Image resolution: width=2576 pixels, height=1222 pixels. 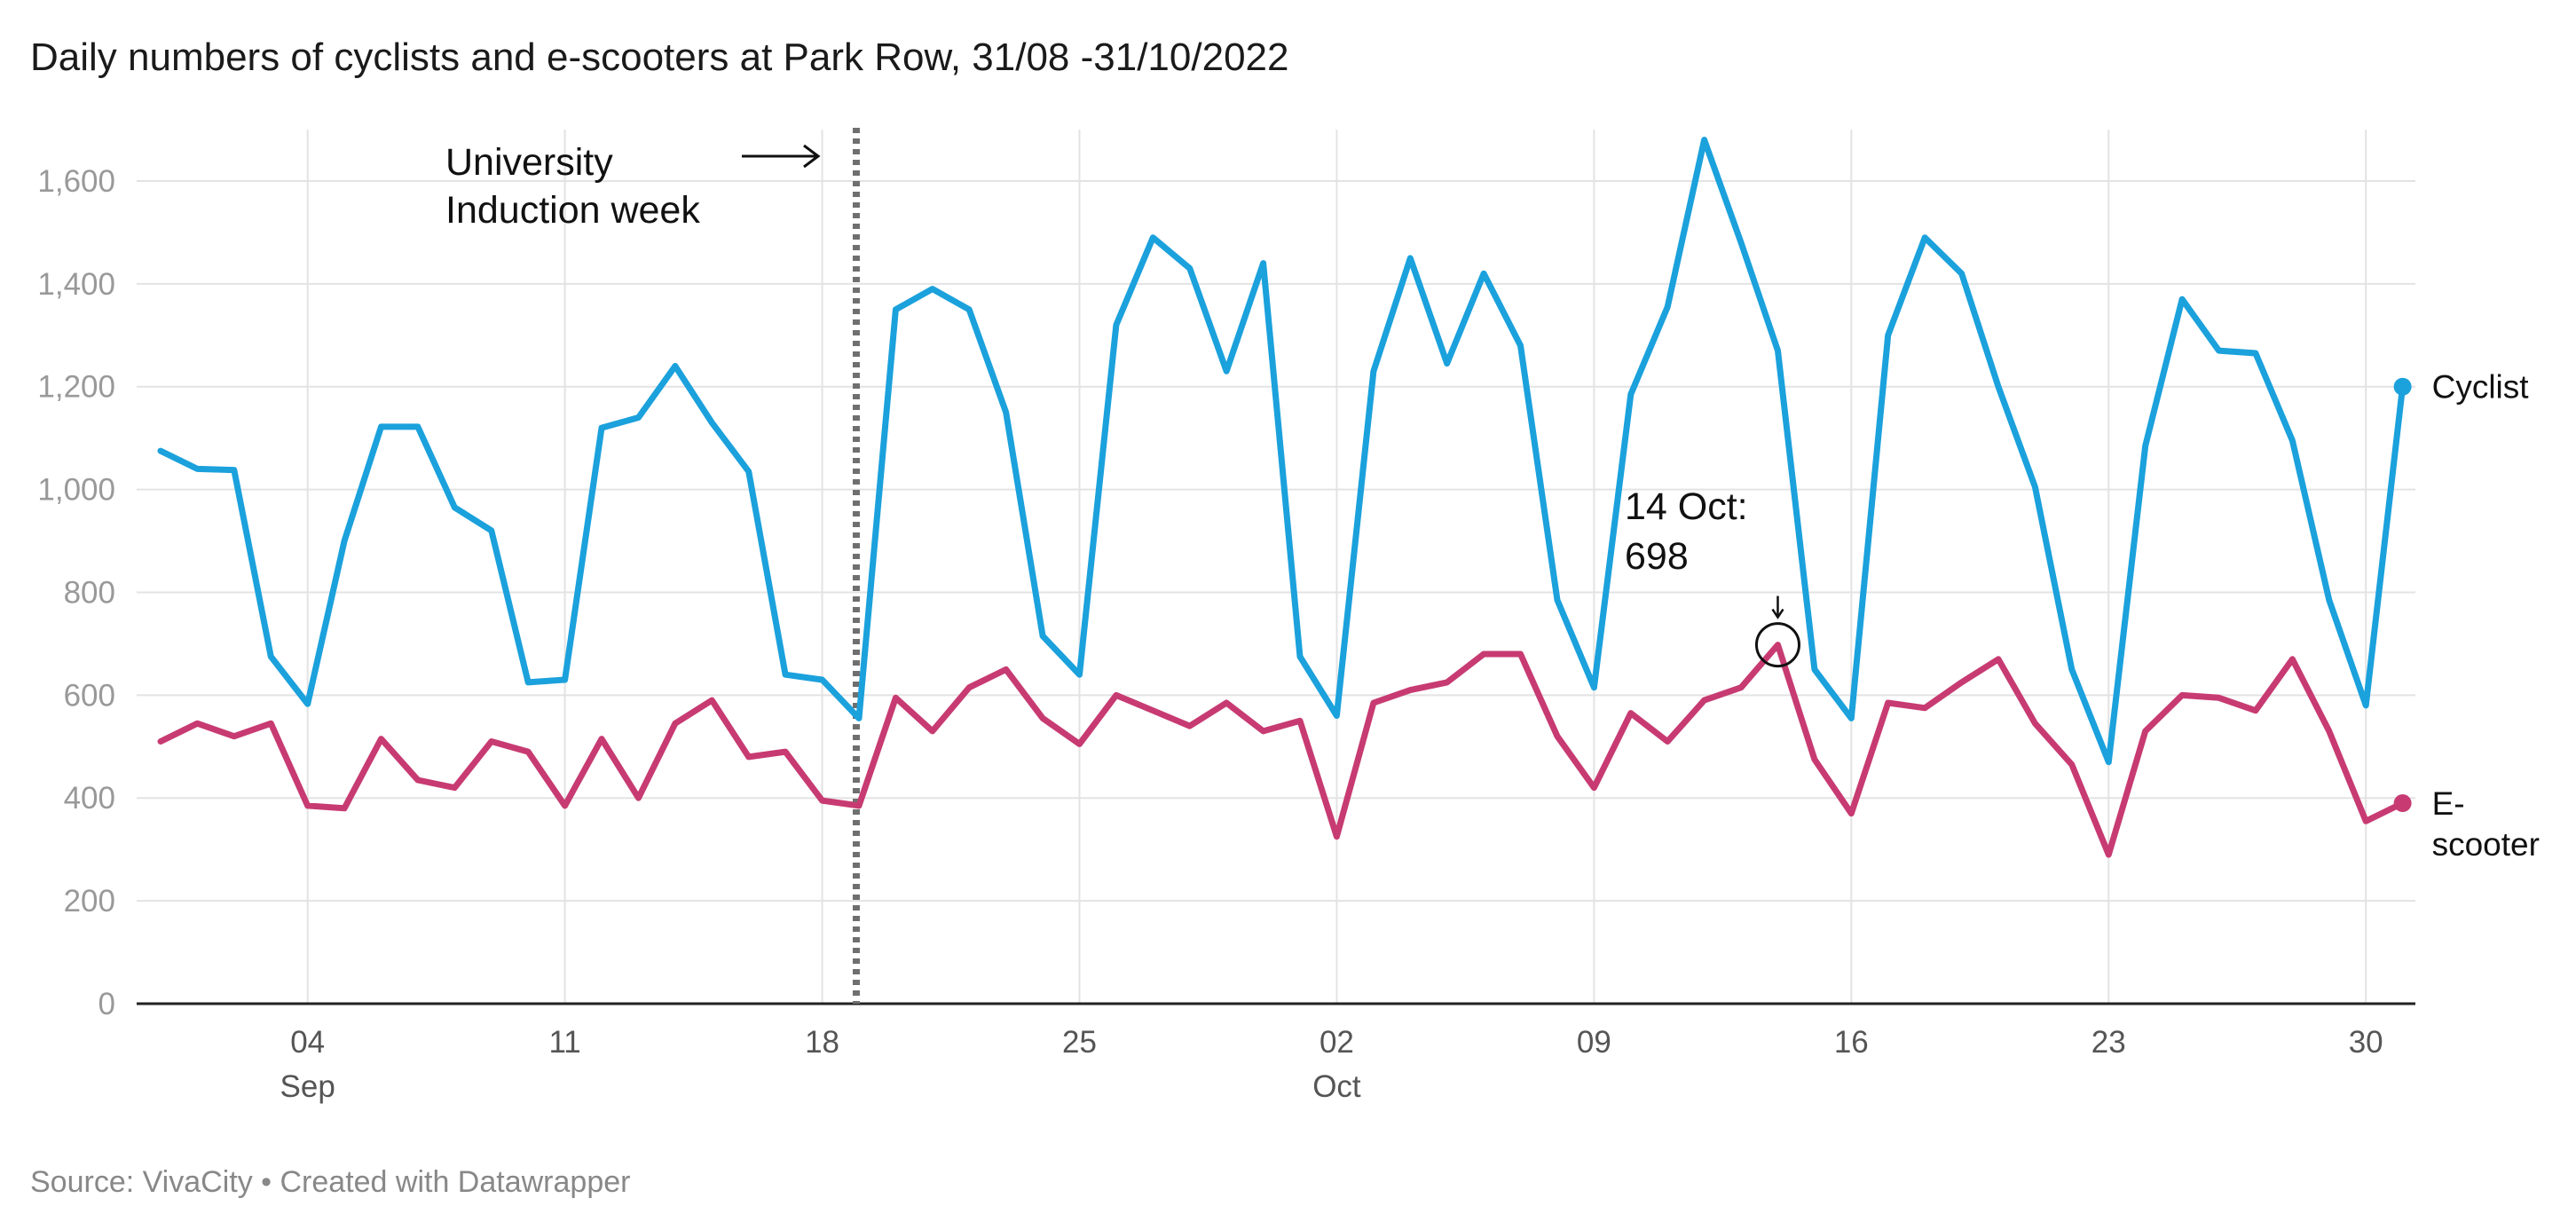 What do you see at coordinates (2448, 803) in the screenshot?
I see `legend-escooter-label-line1: E-` at bounding box center [2448, 803].